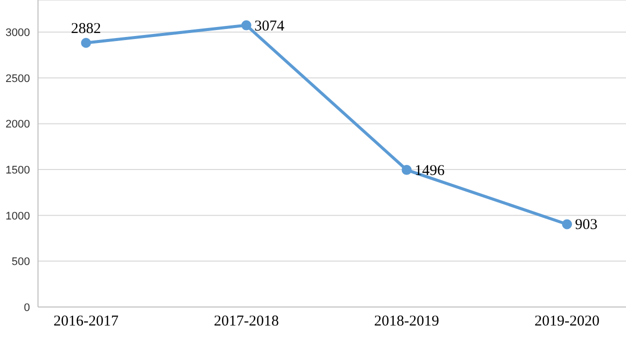 Image resolution: width=626 pixels, height=343 pixels. Describe the element at coordinates (18, 78) in the screenshot. I see `y-tick-label: 2500` at that location.